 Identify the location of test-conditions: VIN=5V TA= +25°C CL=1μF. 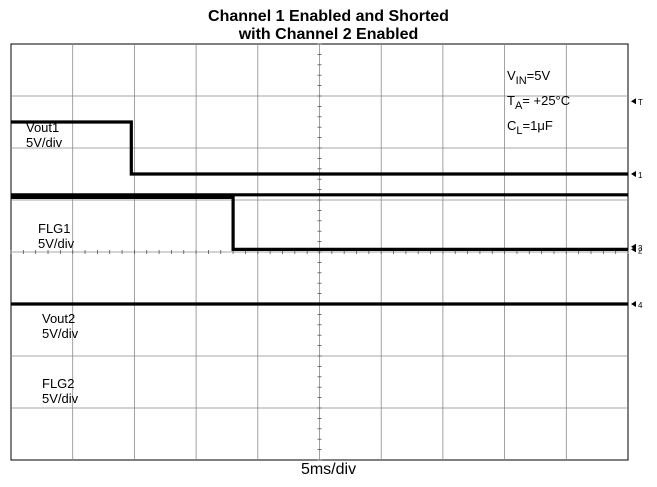
(538, 102).